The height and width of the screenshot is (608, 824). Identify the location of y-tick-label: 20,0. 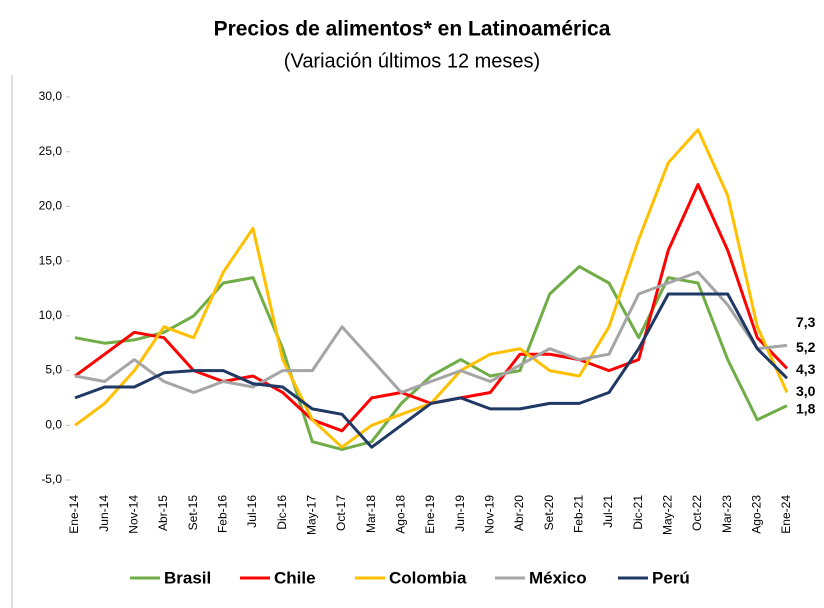
(51, 206).